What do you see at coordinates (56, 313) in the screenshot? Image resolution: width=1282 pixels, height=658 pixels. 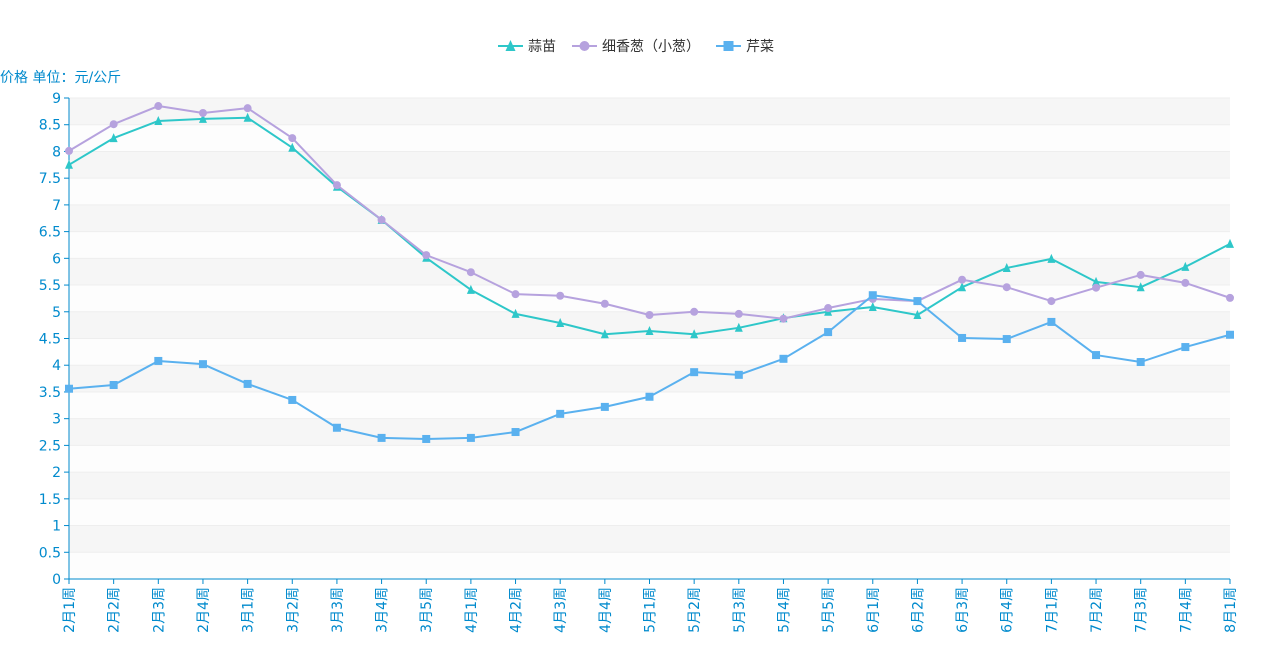 I see `y-tick-label: 5` at bounding box center [56, 313].